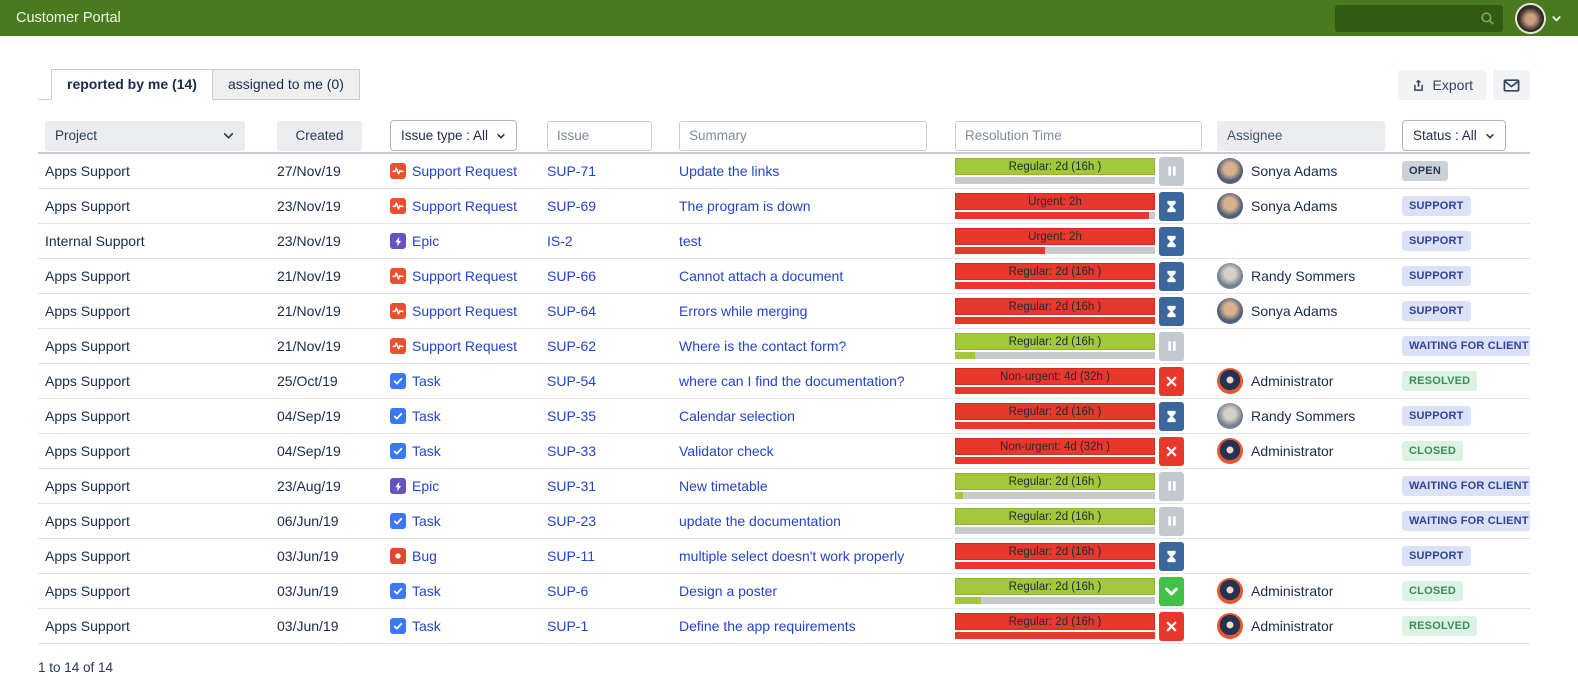 This screenshot has height=693, width=1578. Describe the element at coordinates (599, 135) in the screenshot. I see `filter-issue-input` at that location.